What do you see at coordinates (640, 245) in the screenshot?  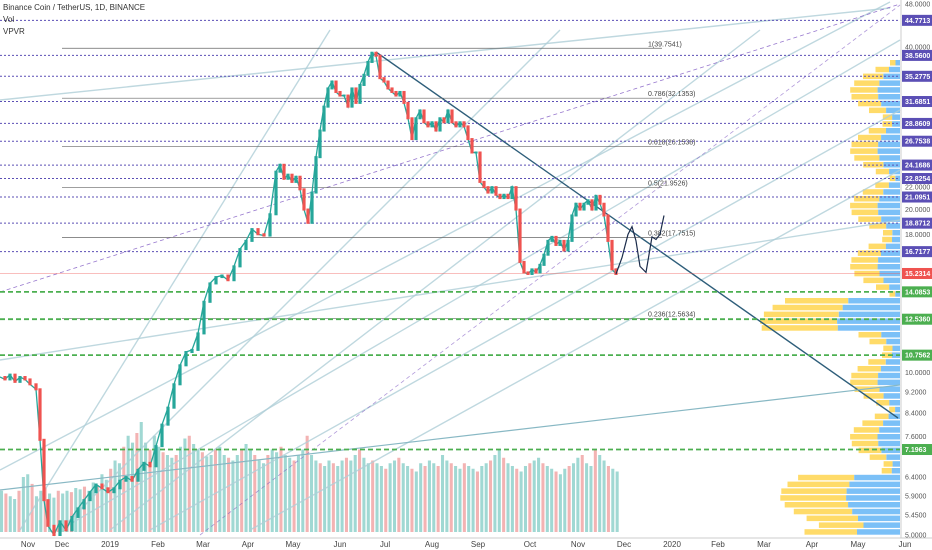 I see `projection-curve` at bounding box center [640, 245].